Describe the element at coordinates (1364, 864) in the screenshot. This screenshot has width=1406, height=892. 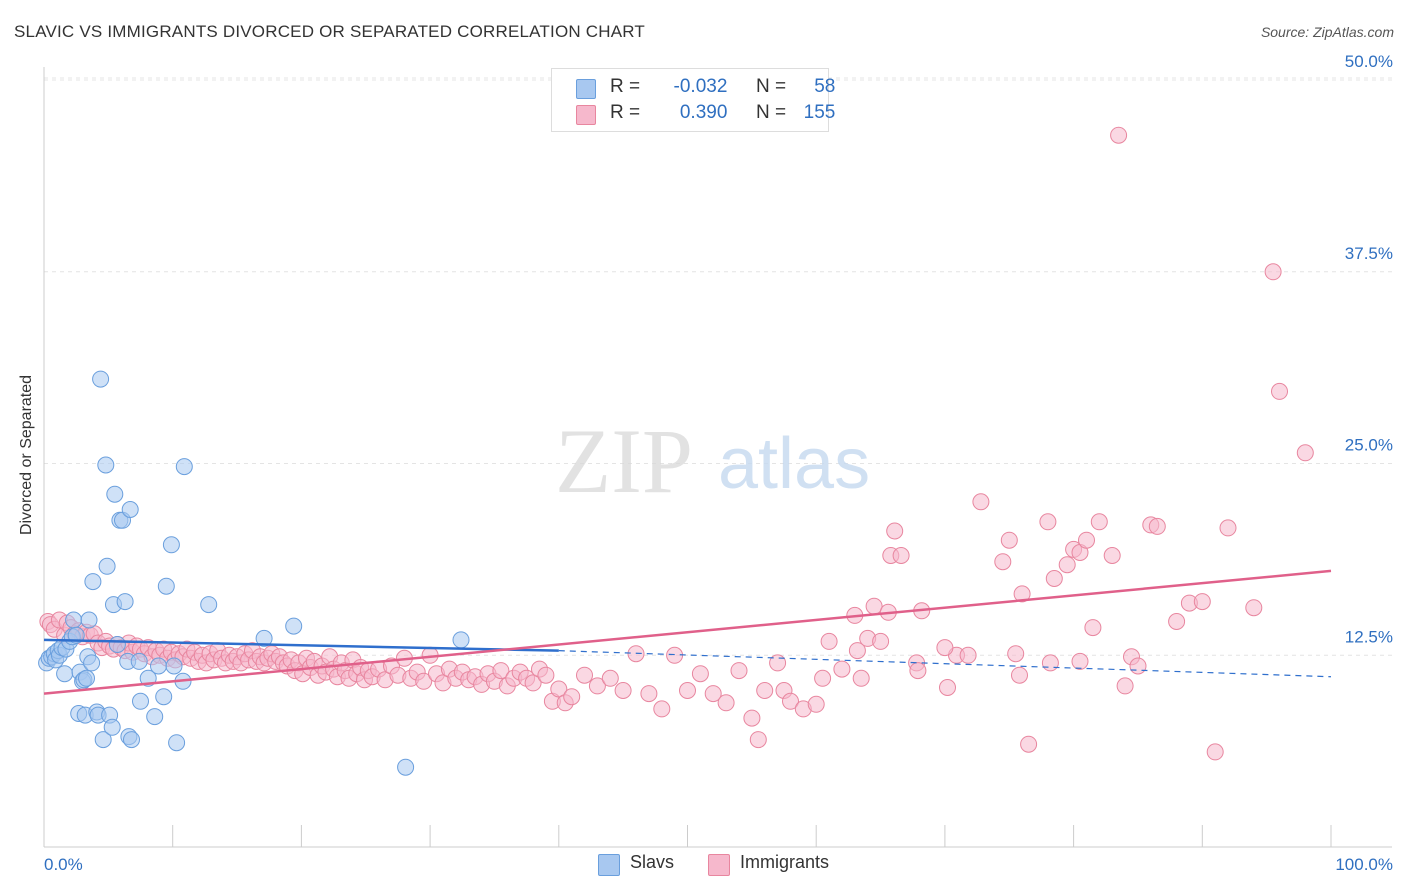
I see `x-tick-label: 100.0%` at that location.